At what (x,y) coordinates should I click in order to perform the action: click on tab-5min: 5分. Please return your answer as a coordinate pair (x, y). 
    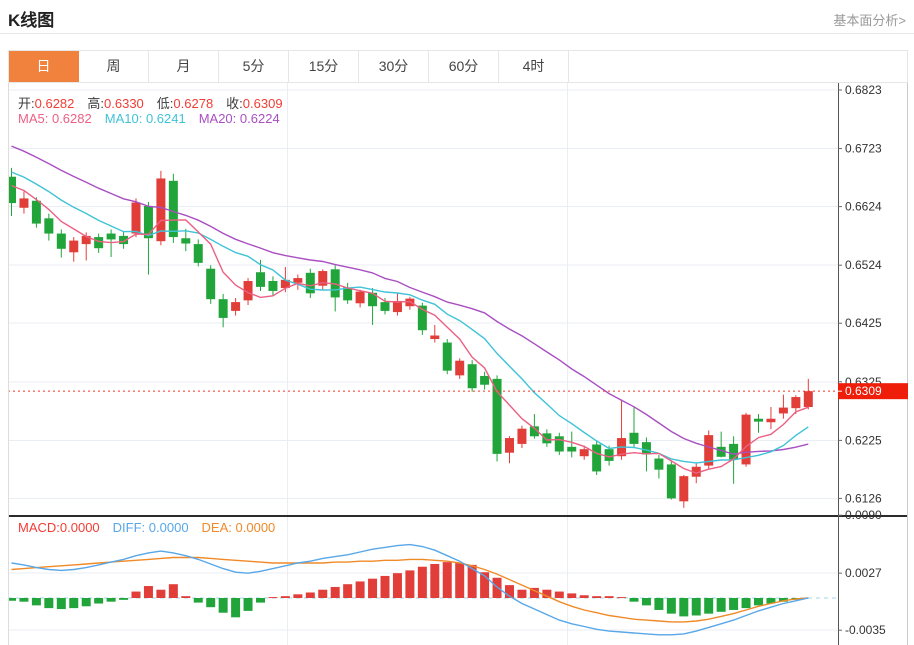
    Looking at the image, I should click on (254, 66).